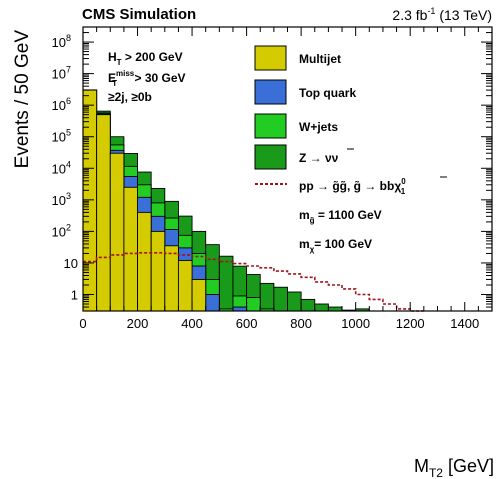 The height and width of the screenshot is (479, 496). I want to click on legend-label-top: Top quark, so click(327, 93).